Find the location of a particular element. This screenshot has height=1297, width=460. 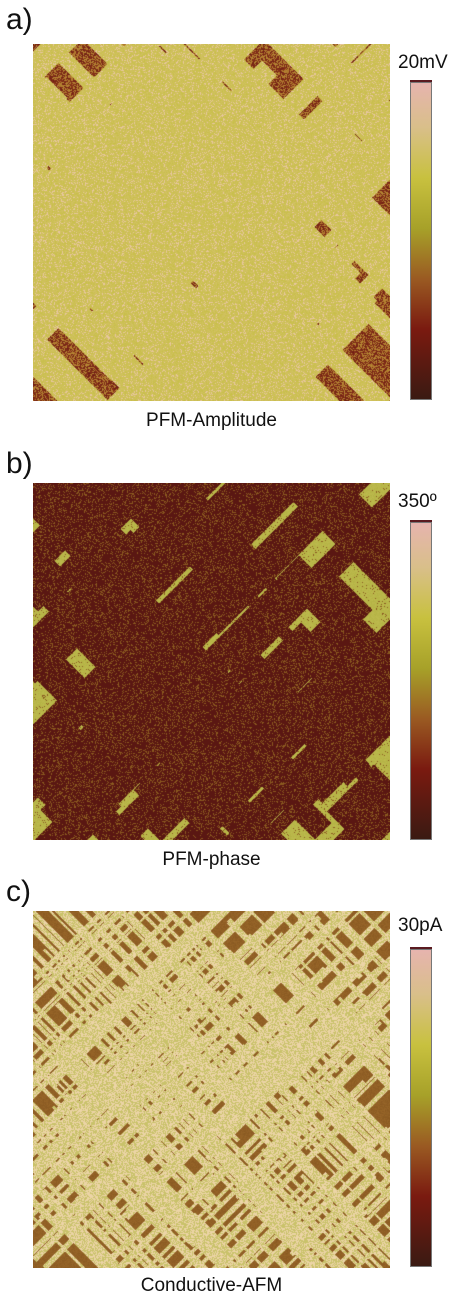

colorbar-max-label: 30pA is located at coordinates (420, 925).